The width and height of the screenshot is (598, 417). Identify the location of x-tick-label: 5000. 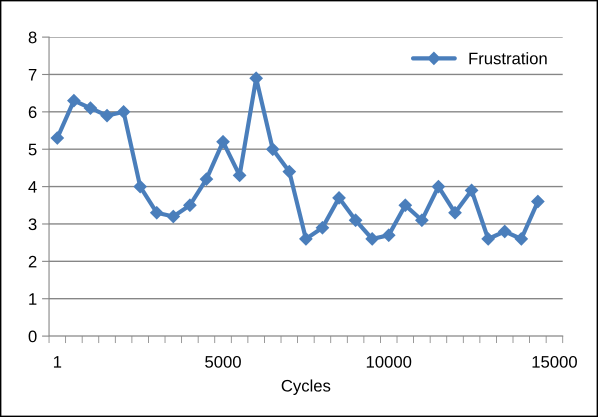
(223, 362).